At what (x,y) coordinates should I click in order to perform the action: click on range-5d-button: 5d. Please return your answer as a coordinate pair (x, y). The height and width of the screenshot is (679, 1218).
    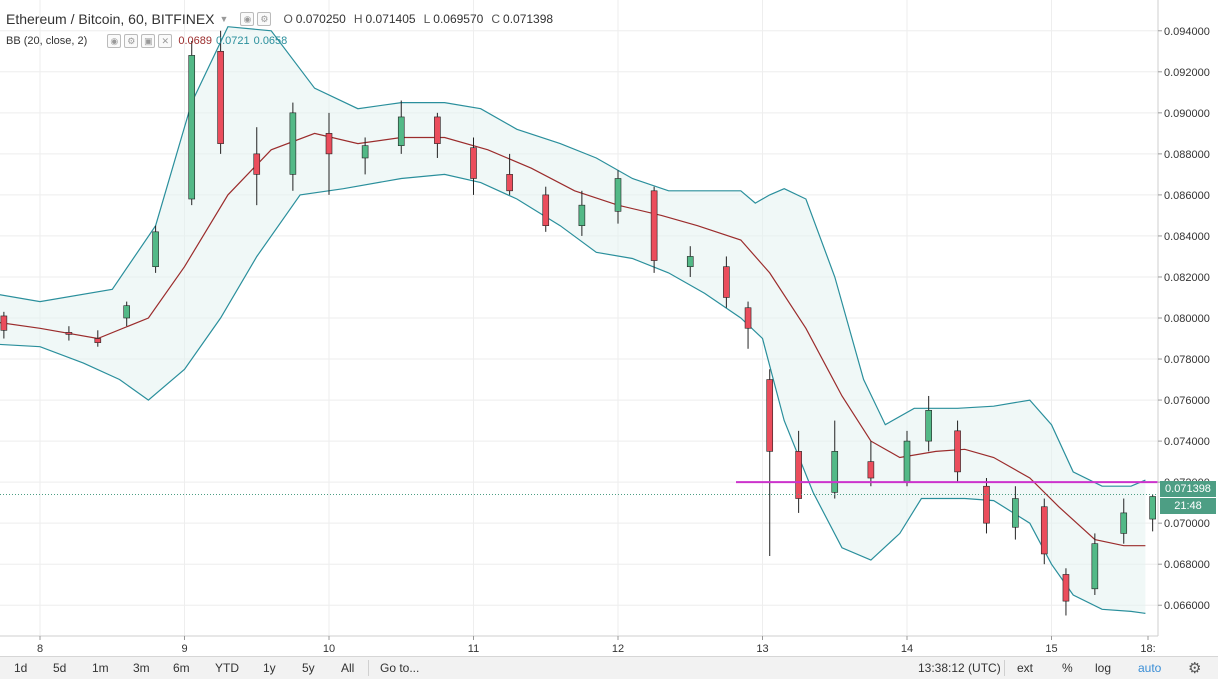
    Looking at the image, I should click on (60, 668).